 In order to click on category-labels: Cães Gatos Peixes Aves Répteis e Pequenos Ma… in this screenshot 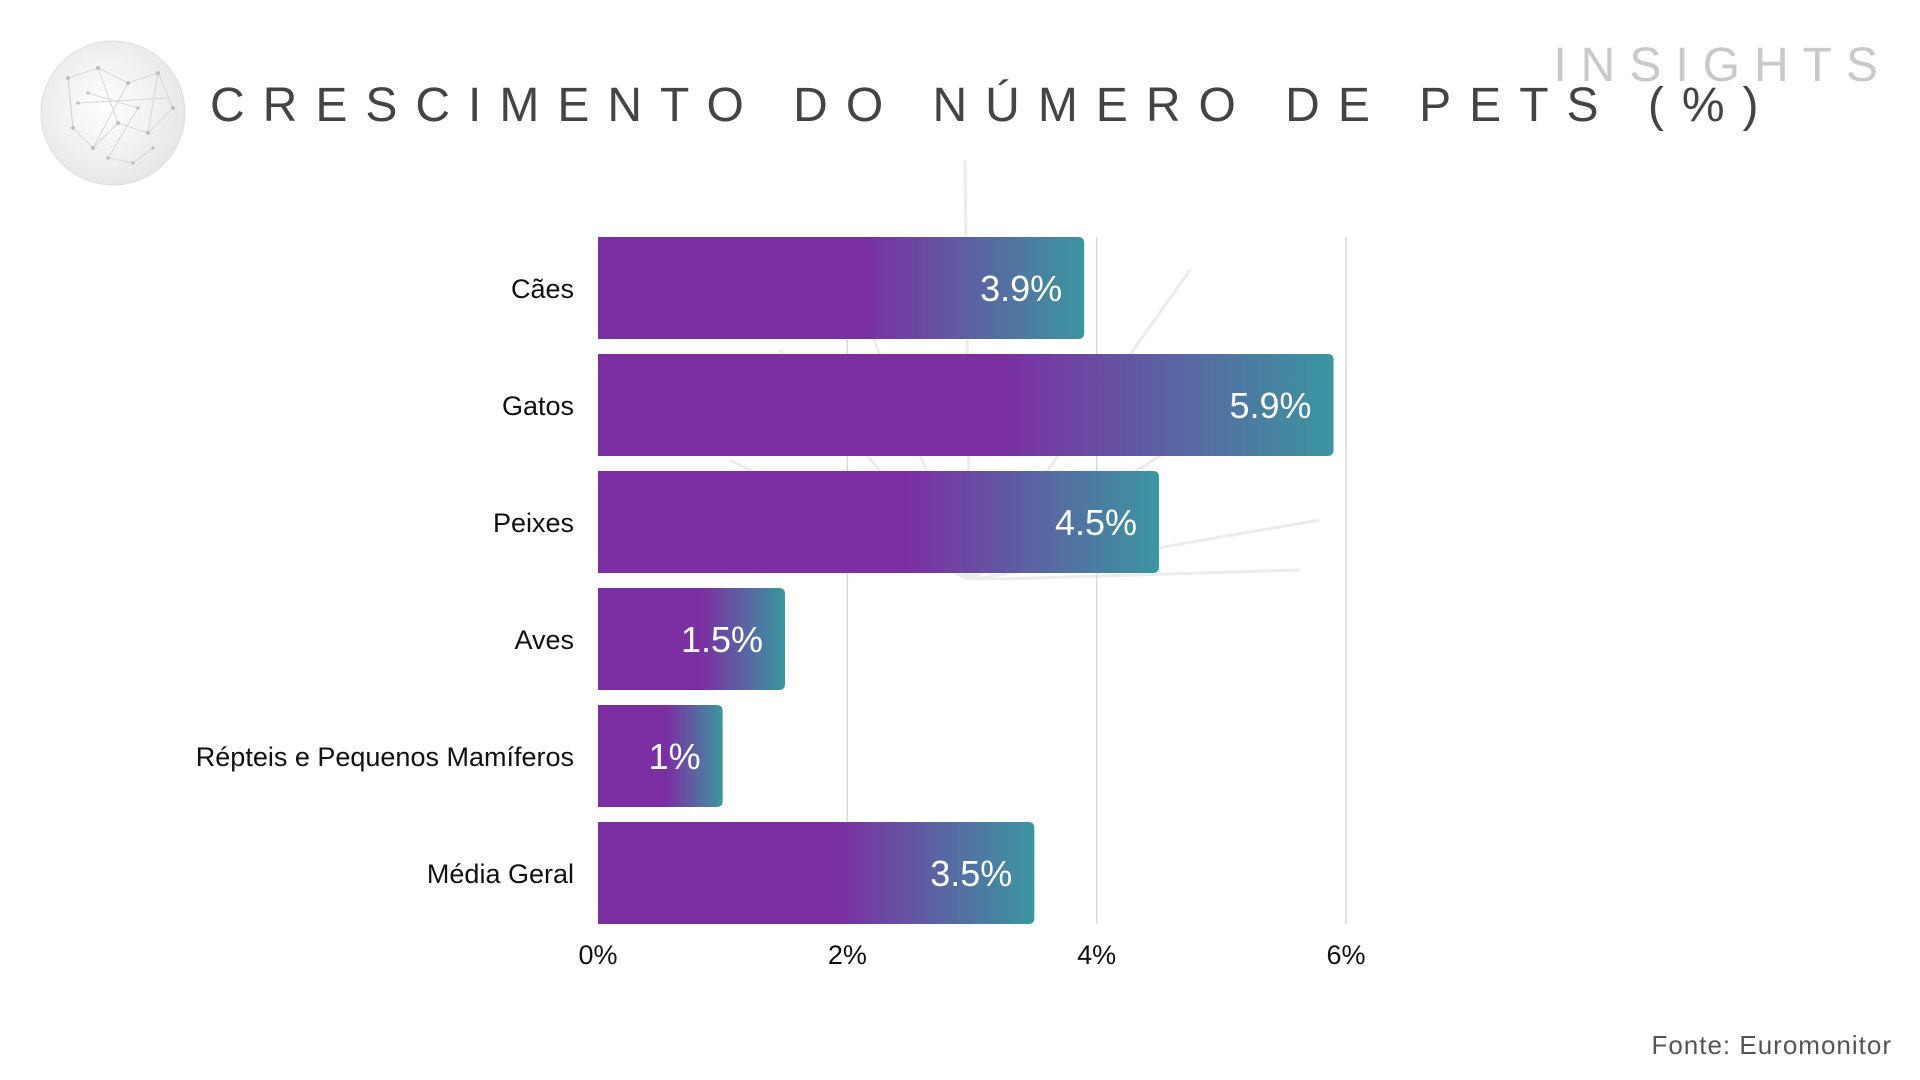, I will do `click(385, 581)`.